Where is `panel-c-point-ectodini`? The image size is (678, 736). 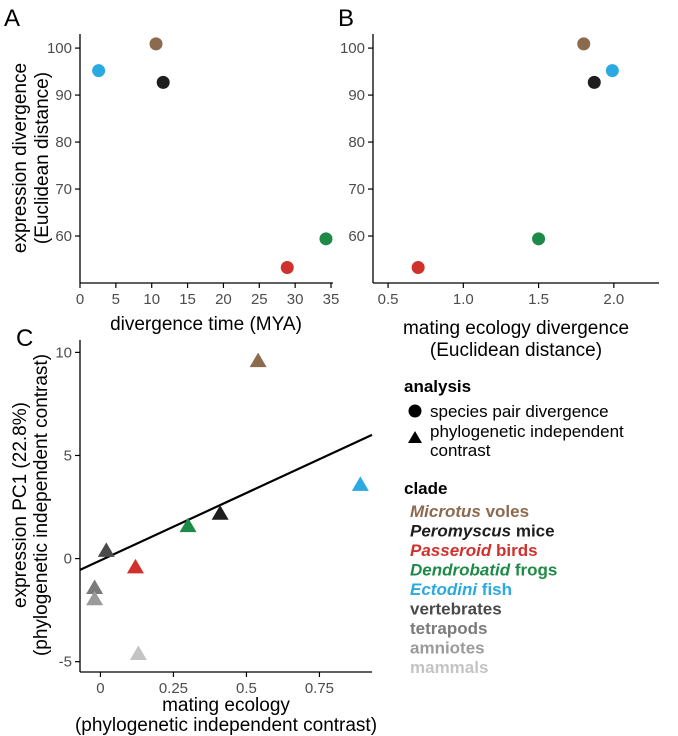
panel-c-point-ectodini is located at coordinates (360, 483).